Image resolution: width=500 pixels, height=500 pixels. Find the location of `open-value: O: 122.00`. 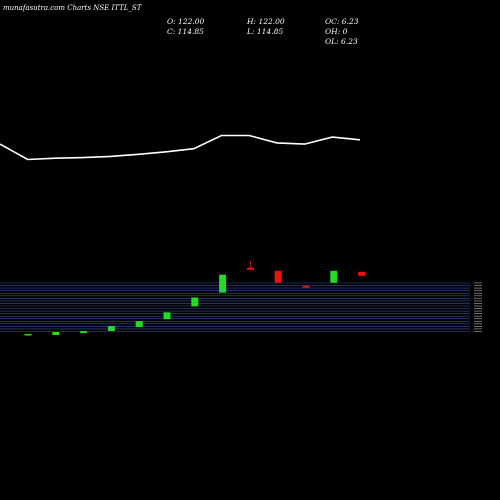

open-value: O: 122.00 is located at coordinates (186, 21).